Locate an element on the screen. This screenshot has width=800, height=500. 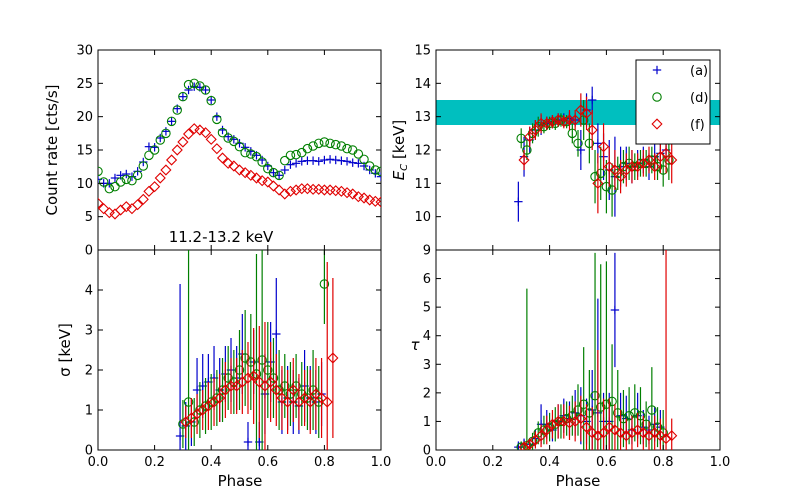
cutoff_energy-ytick-label-5: 14 is located at coordinates (422, 84).